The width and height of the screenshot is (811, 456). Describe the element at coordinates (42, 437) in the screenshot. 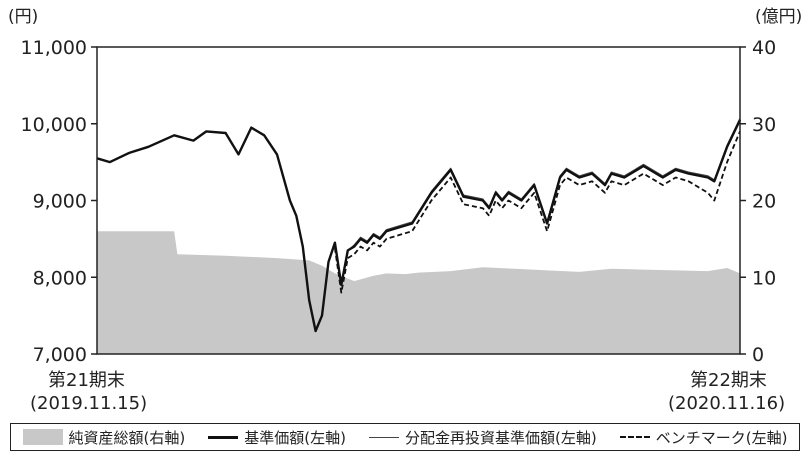

I see `legend-swatch-area` at that location.